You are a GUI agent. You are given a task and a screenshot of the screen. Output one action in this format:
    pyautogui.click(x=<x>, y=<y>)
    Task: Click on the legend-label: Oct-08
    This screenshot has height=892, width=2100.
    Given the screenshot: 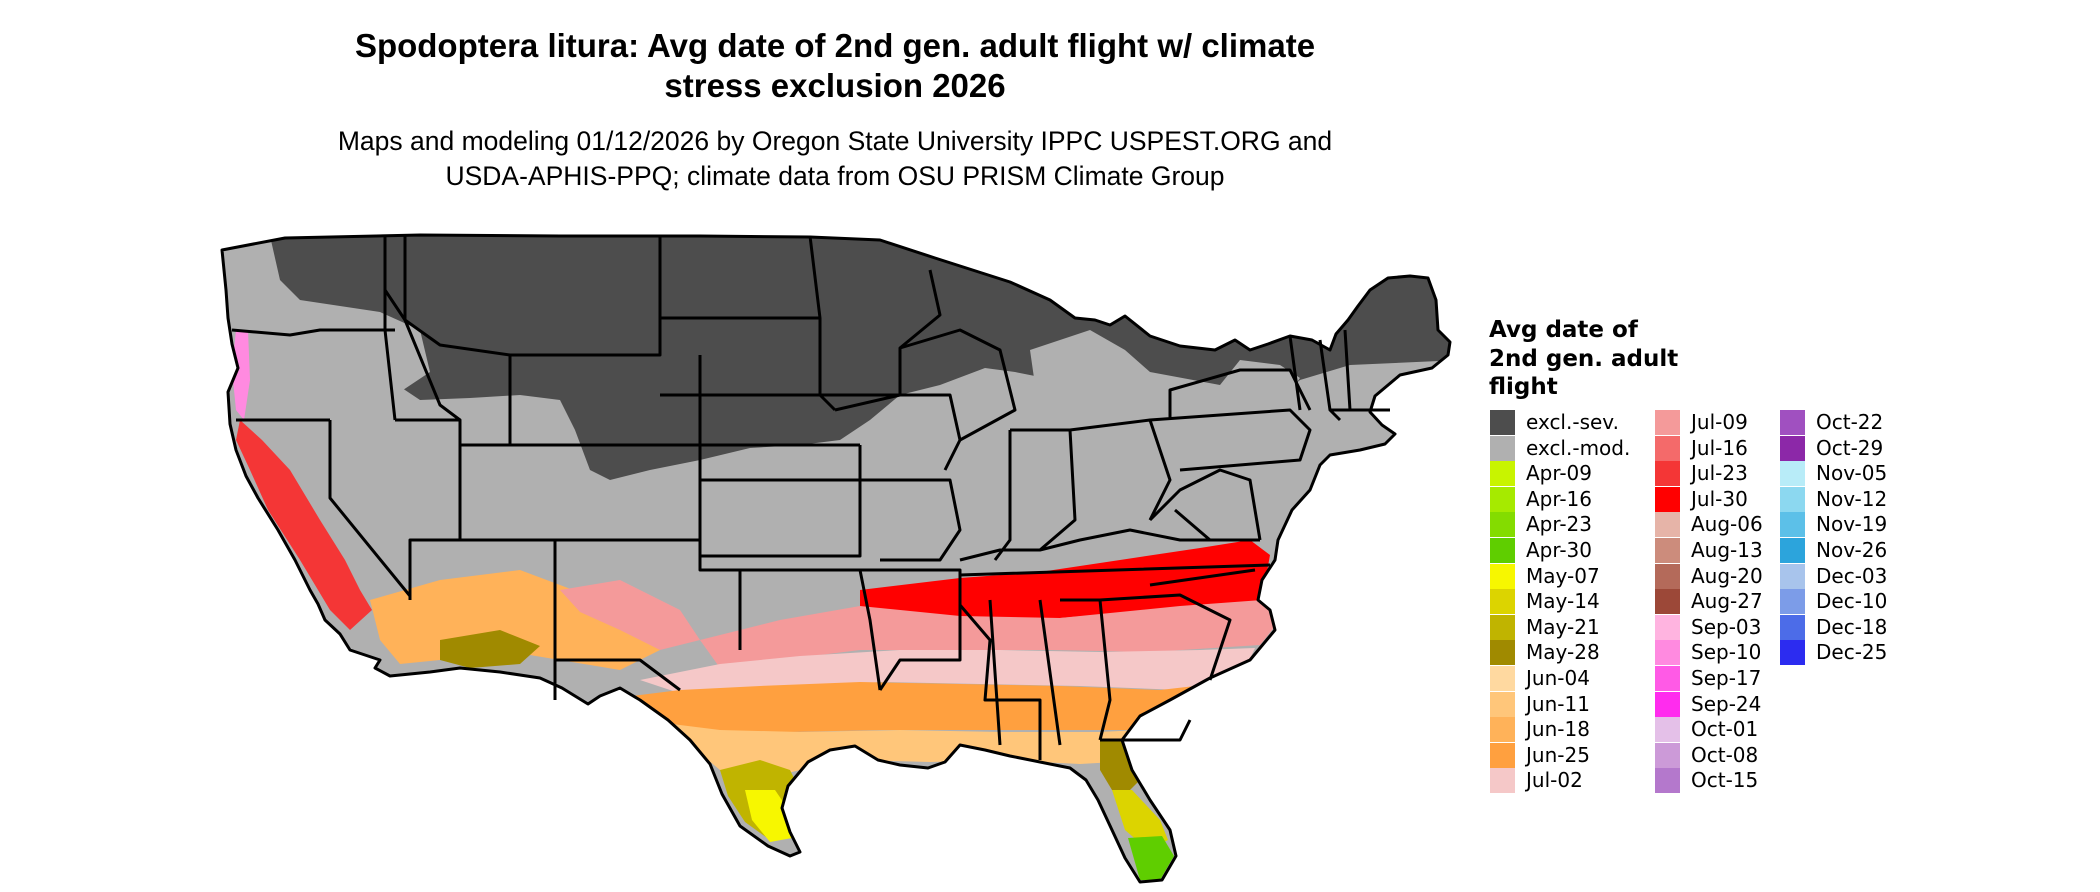 What is the action you would take?
    pyautogui.click(x=1725, y=754)
    